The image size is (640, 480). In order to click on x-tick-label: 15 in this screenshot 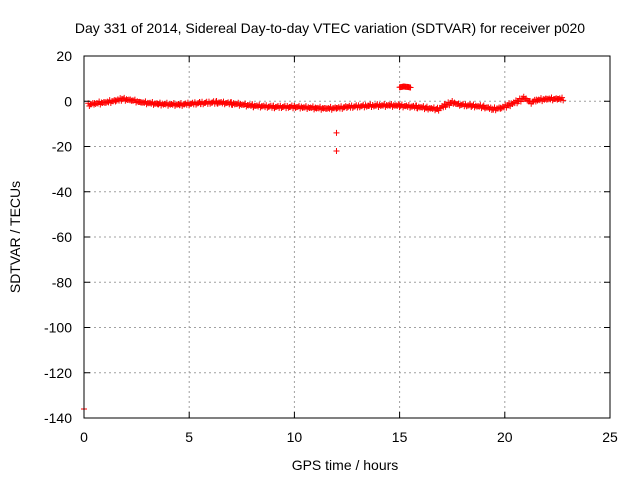, I will do `click(400, 437)`.